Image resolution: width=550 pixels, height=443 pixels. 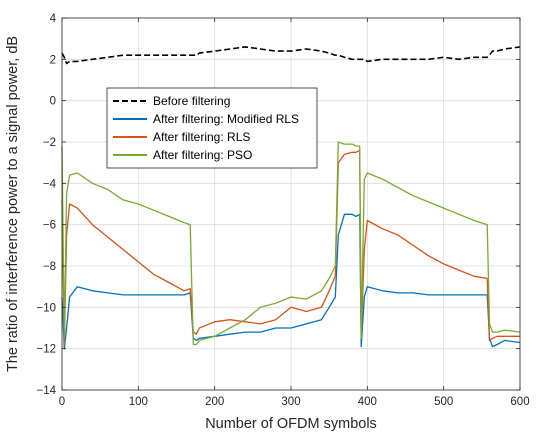 I want to click on legend-label-1: After filtering: Modified RLS, so click(x=226, y=119).